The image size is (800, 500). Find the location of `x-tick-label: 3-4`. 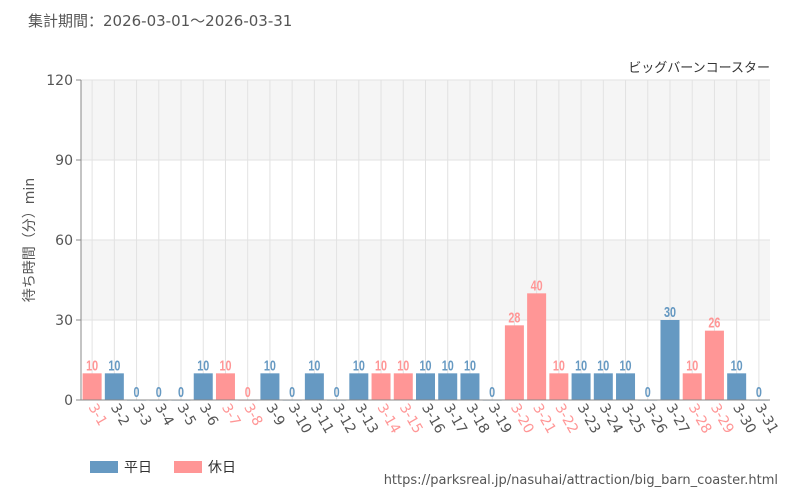

x-tick-label: 3-4 is located at coordinates (163, 415).